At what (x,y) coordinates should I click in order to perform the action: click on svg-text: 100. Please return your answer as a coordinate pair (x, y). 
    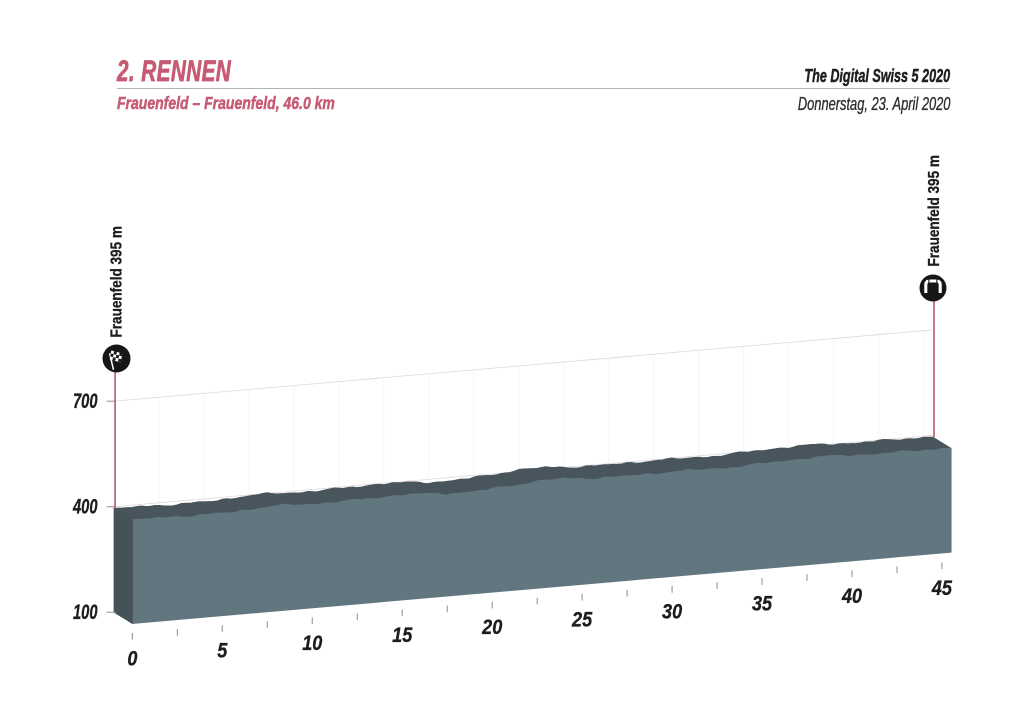
    Looking at the image, I should click on (85, 611).